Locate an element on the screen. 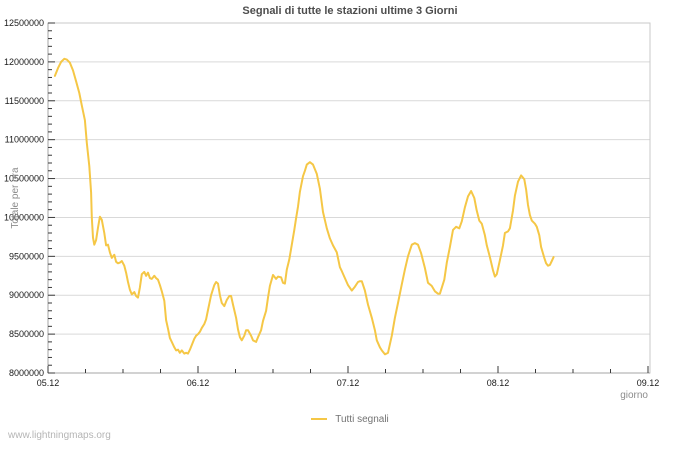  y-tick-label: 9000000 is located at coordinates (26, 295).